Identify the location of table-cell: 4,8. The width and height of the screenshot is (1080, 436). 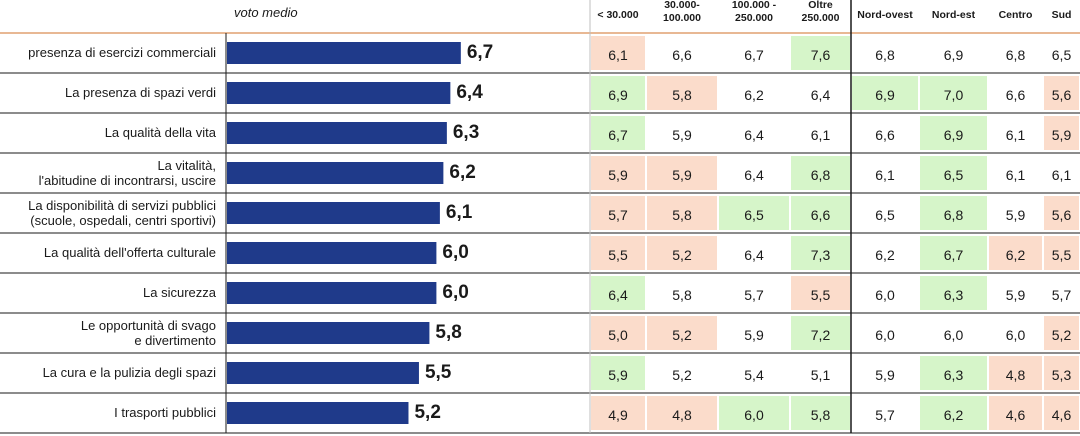
(682, 415).